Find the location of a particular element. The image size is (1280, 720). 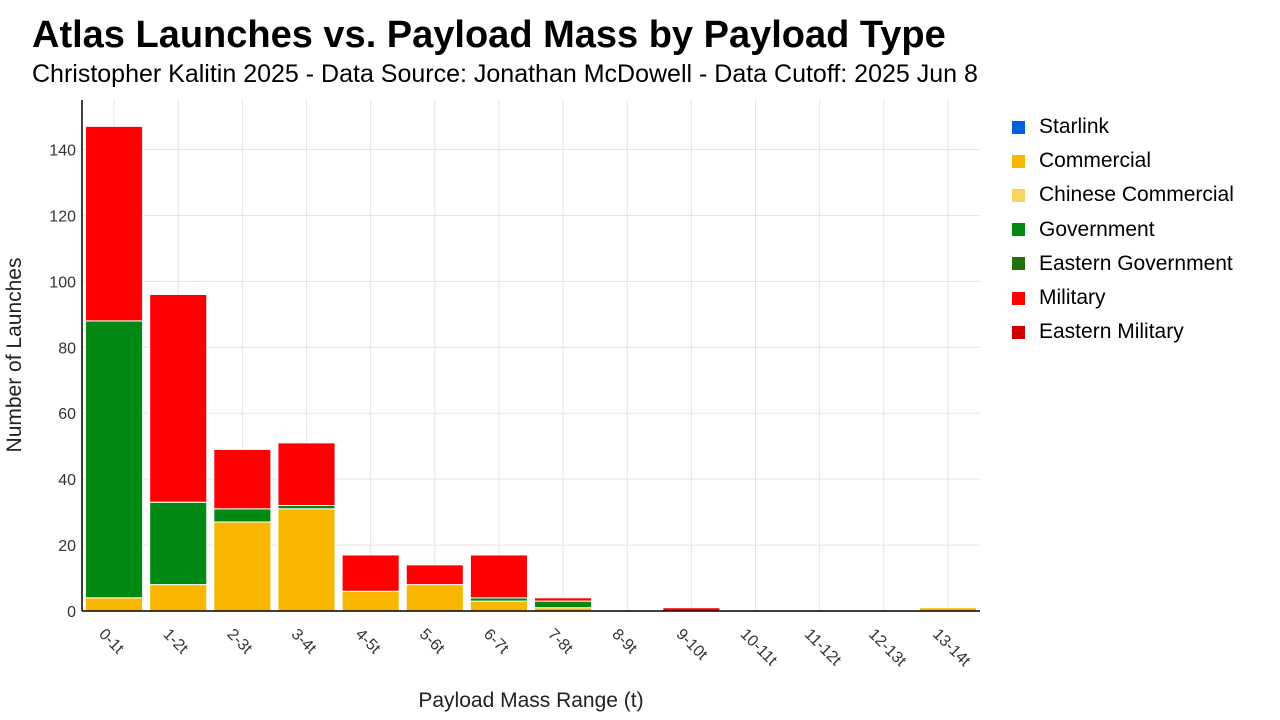

x-axis-label: Payload Mass Range (t) is located at coordinates (530, 700).